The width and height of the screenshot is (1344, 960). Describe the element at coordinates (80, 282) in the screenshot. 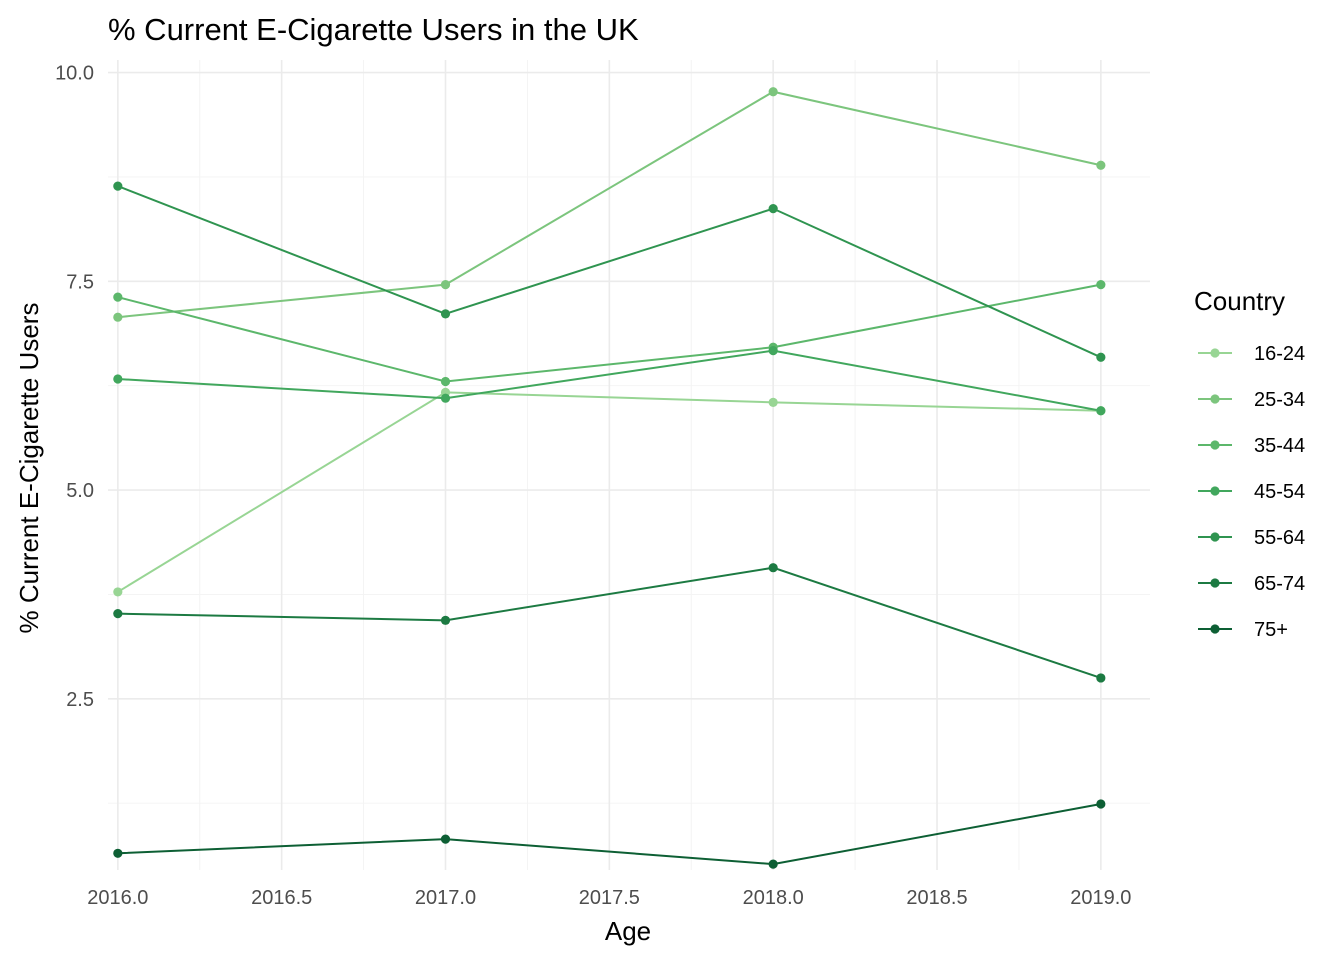

I see `y-tick-label: 7.5` at that location.